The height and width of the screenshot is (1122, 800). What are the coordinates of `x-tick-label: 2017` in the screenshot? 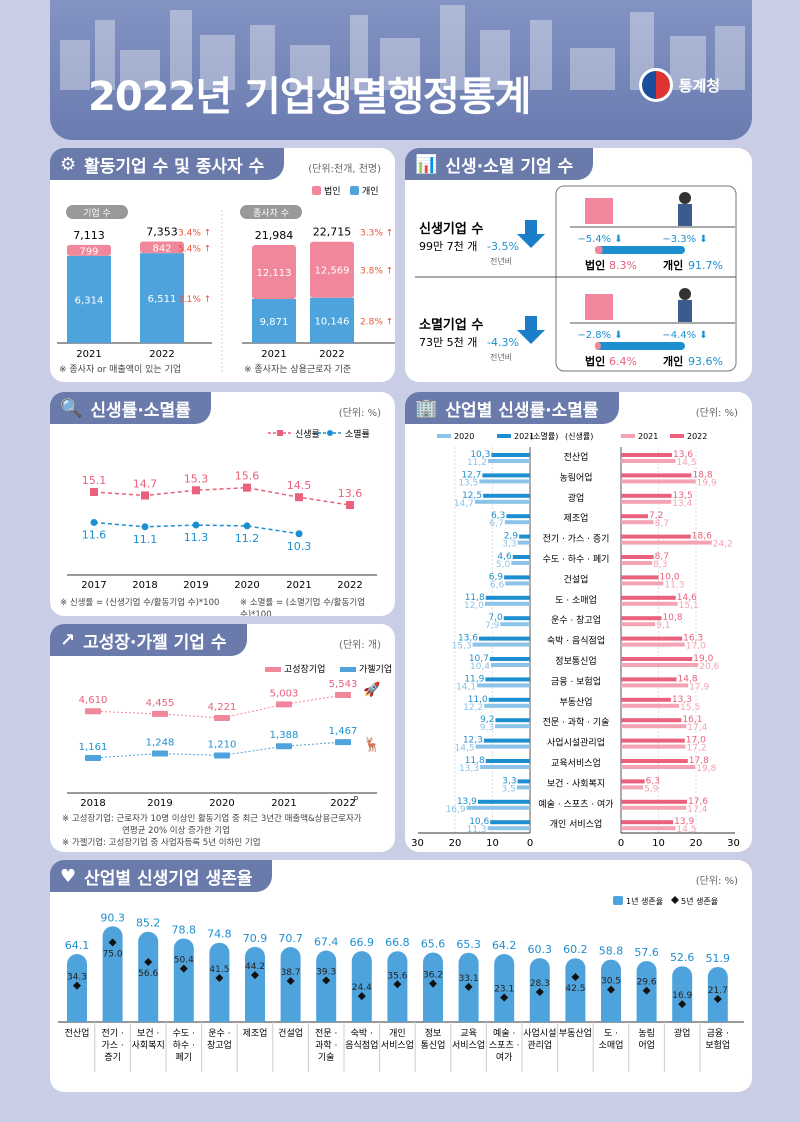 It's located at (93, 585).